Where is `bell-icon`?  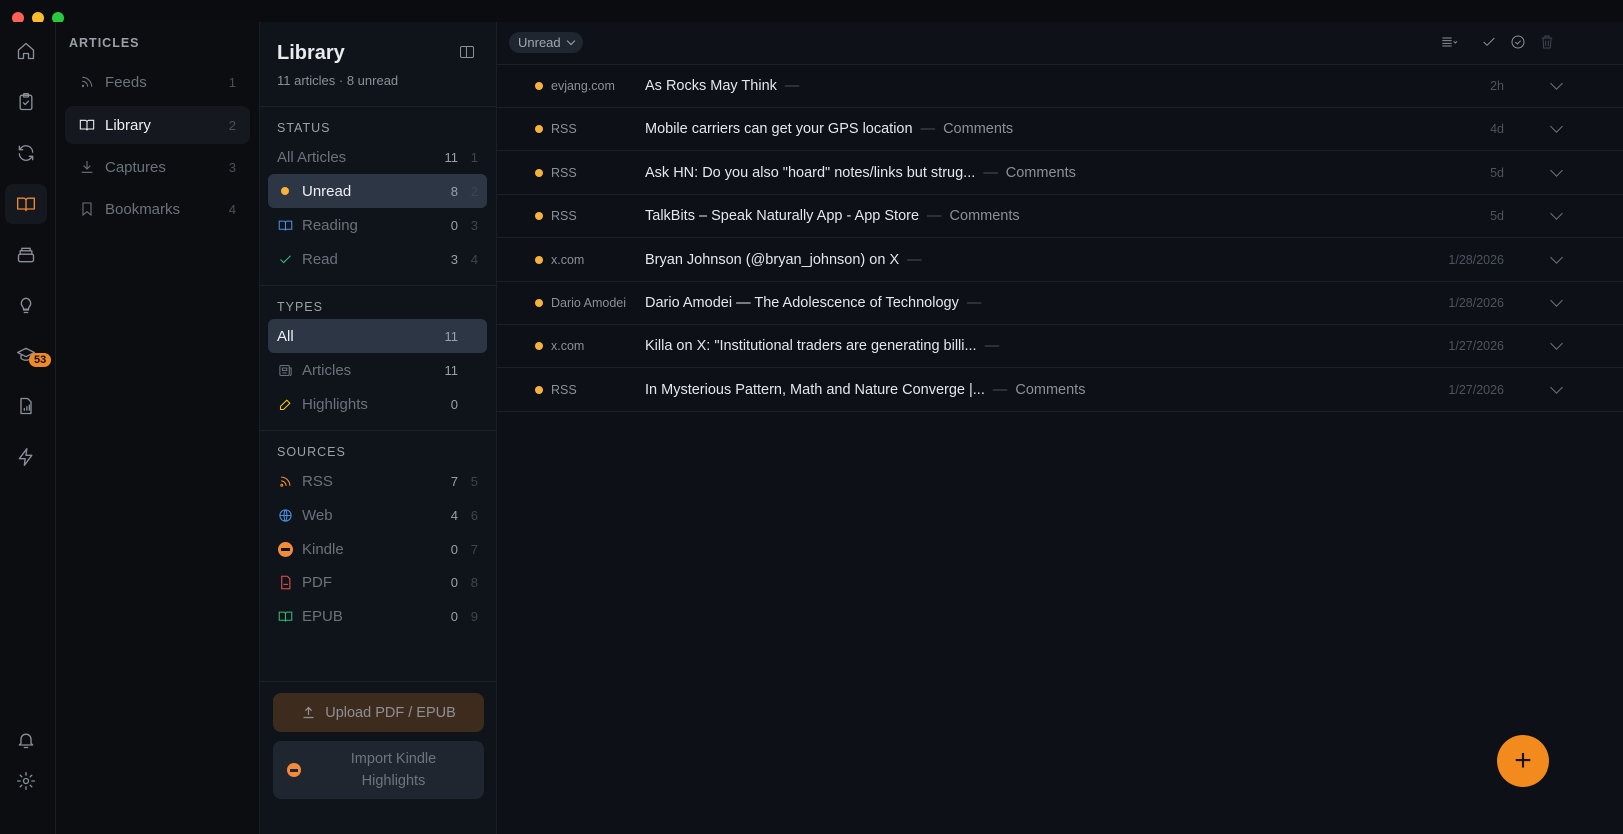 bell-icon is located at coordinates (26, 740).